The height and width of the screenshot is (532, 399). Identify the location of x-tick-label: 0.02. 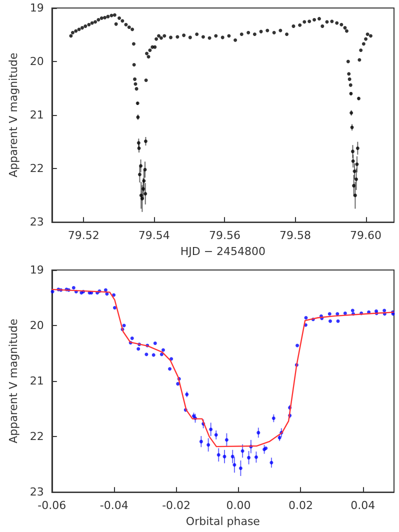
(300, 505).